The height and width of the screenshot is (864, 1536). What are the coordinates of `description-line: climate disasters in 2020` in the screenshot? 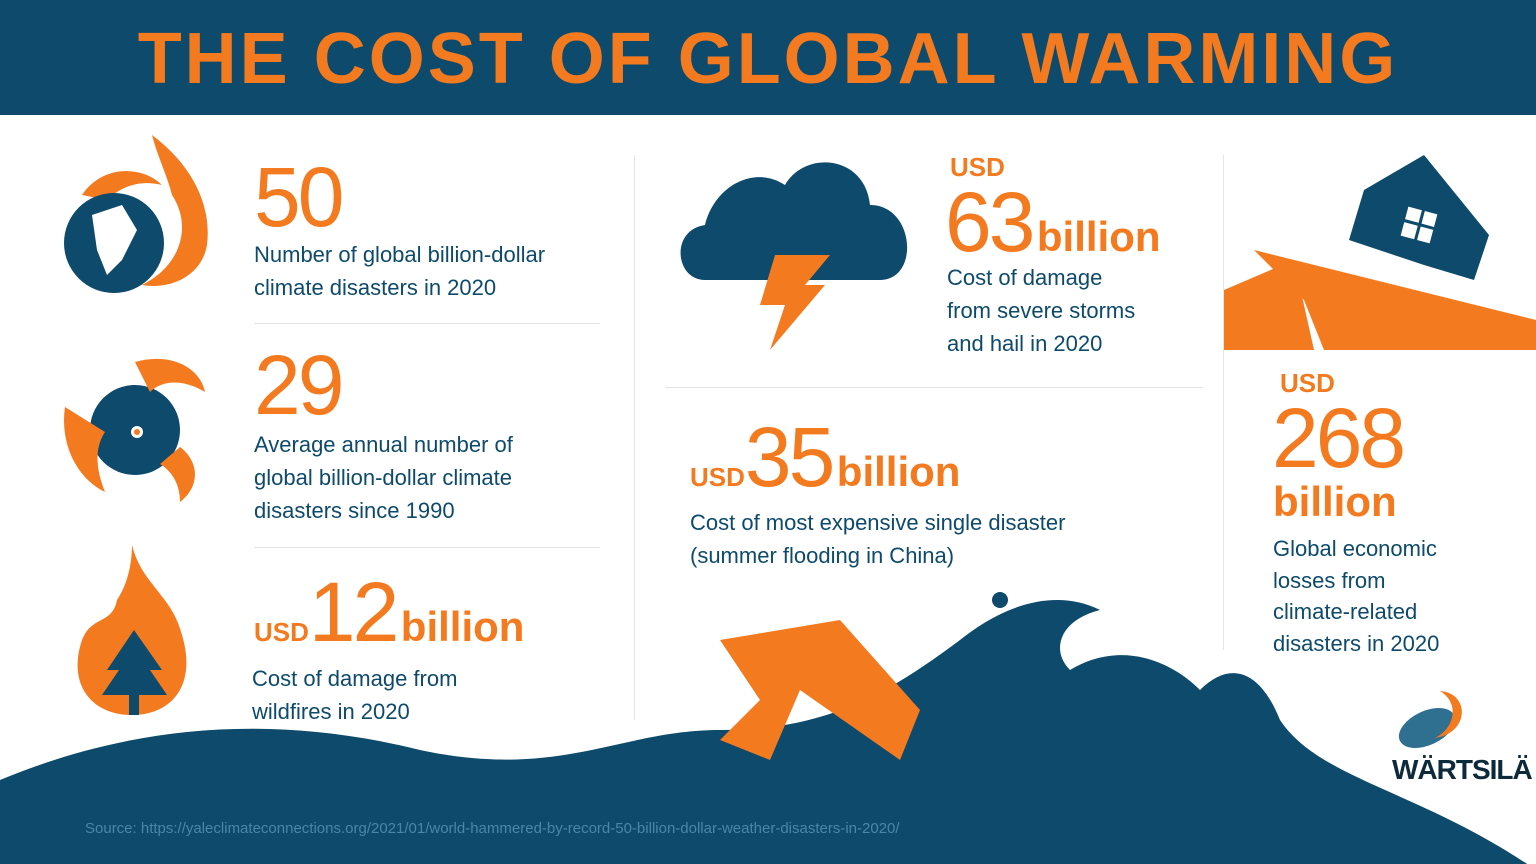 It's located at (375, 287).